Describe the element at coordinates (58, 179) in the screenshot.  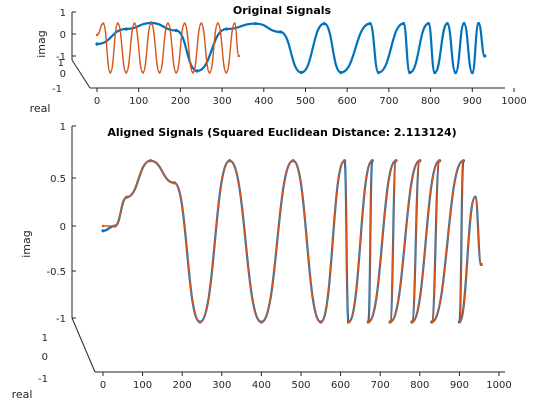
I see `imag-tick-label: 0.5` at that location.